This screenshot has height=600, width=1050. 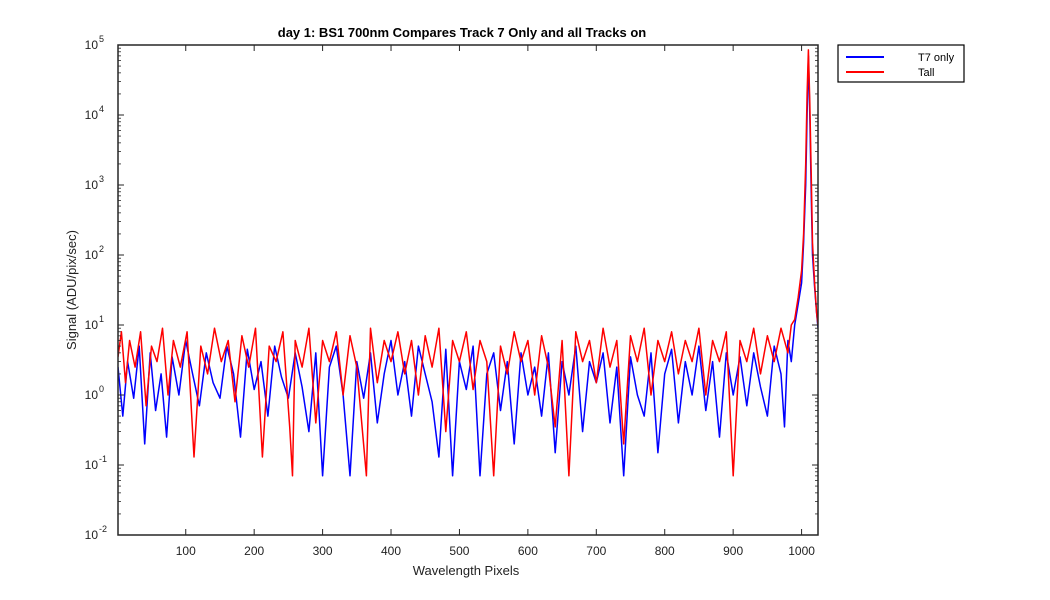 I want to click on x-tick-label: 200, so click(x=254, y=551).